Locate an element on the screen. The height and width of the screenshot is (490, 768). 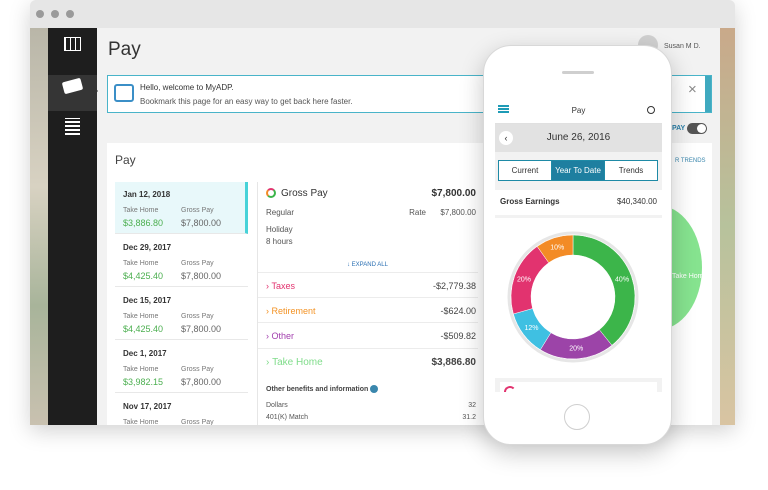
earnings-amount: $40,340.00 is located at coordinates (636, 201).